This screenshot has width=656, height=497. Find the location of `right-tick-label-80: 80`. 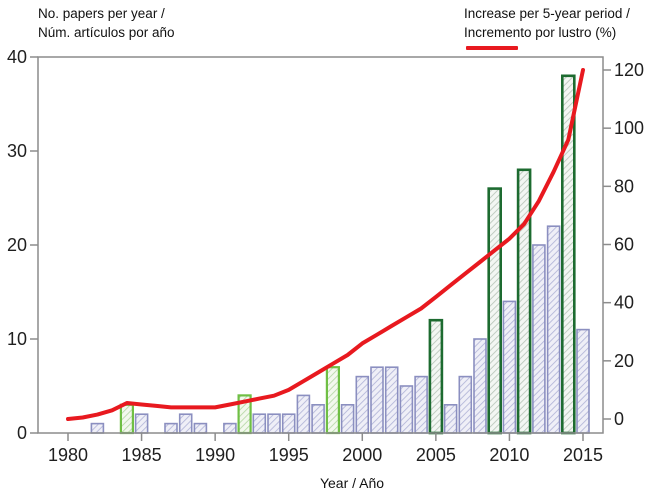

right-tick-label-80: 80 is located at coordinates (624, 186).